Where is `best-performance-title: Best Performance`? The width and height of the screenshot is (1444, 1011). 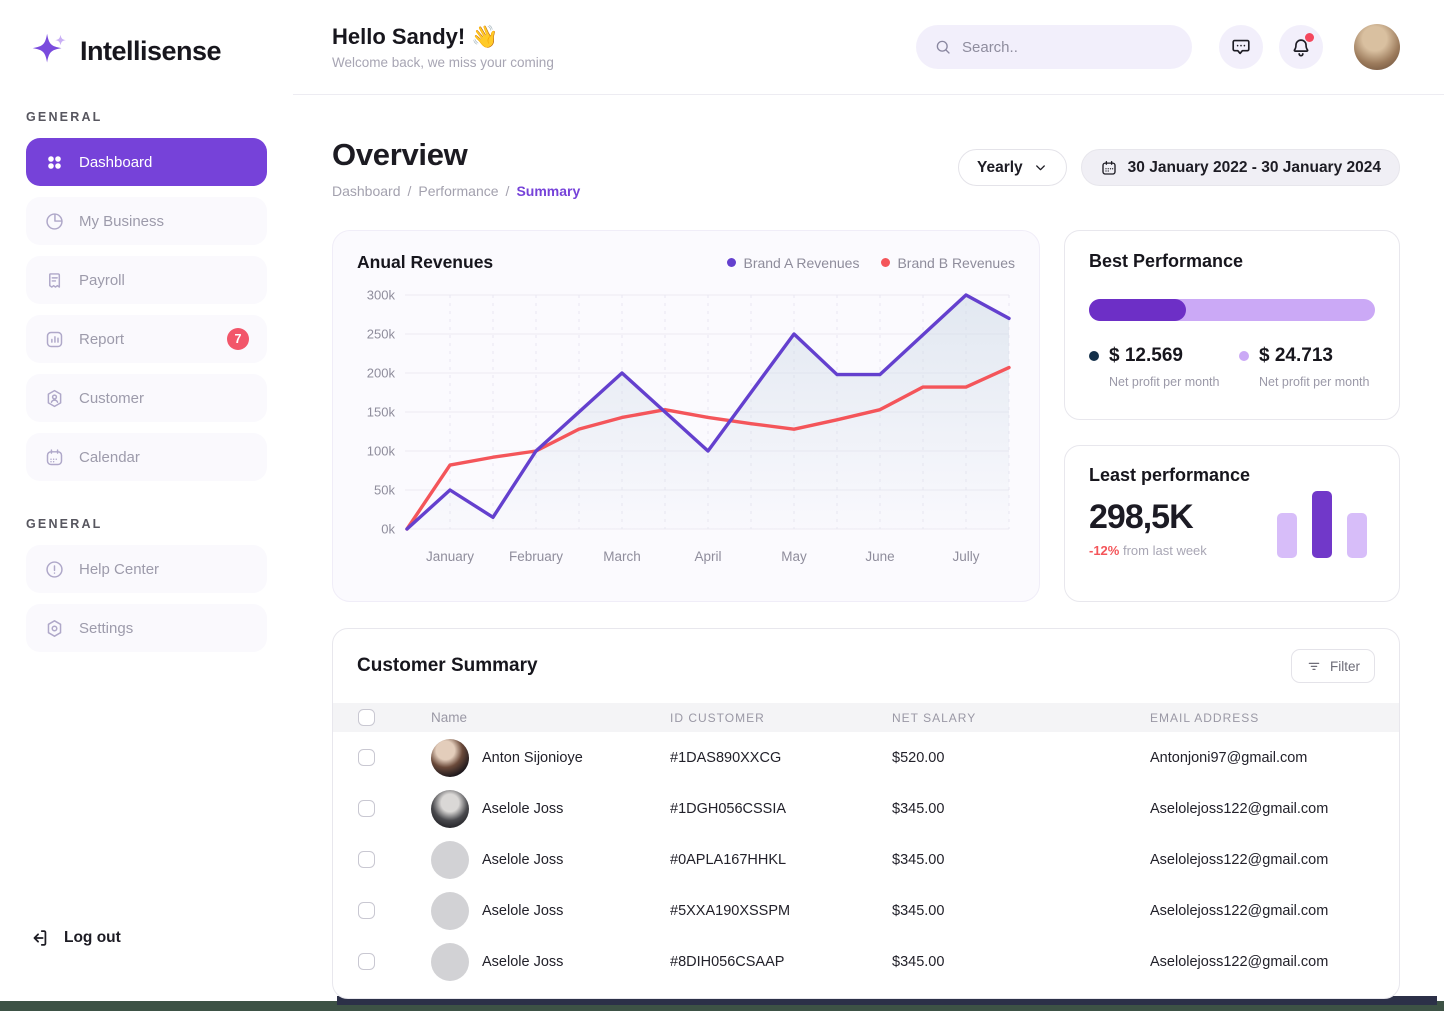
best-performance-title: Best Performance is located at coordinates (1166, 261).